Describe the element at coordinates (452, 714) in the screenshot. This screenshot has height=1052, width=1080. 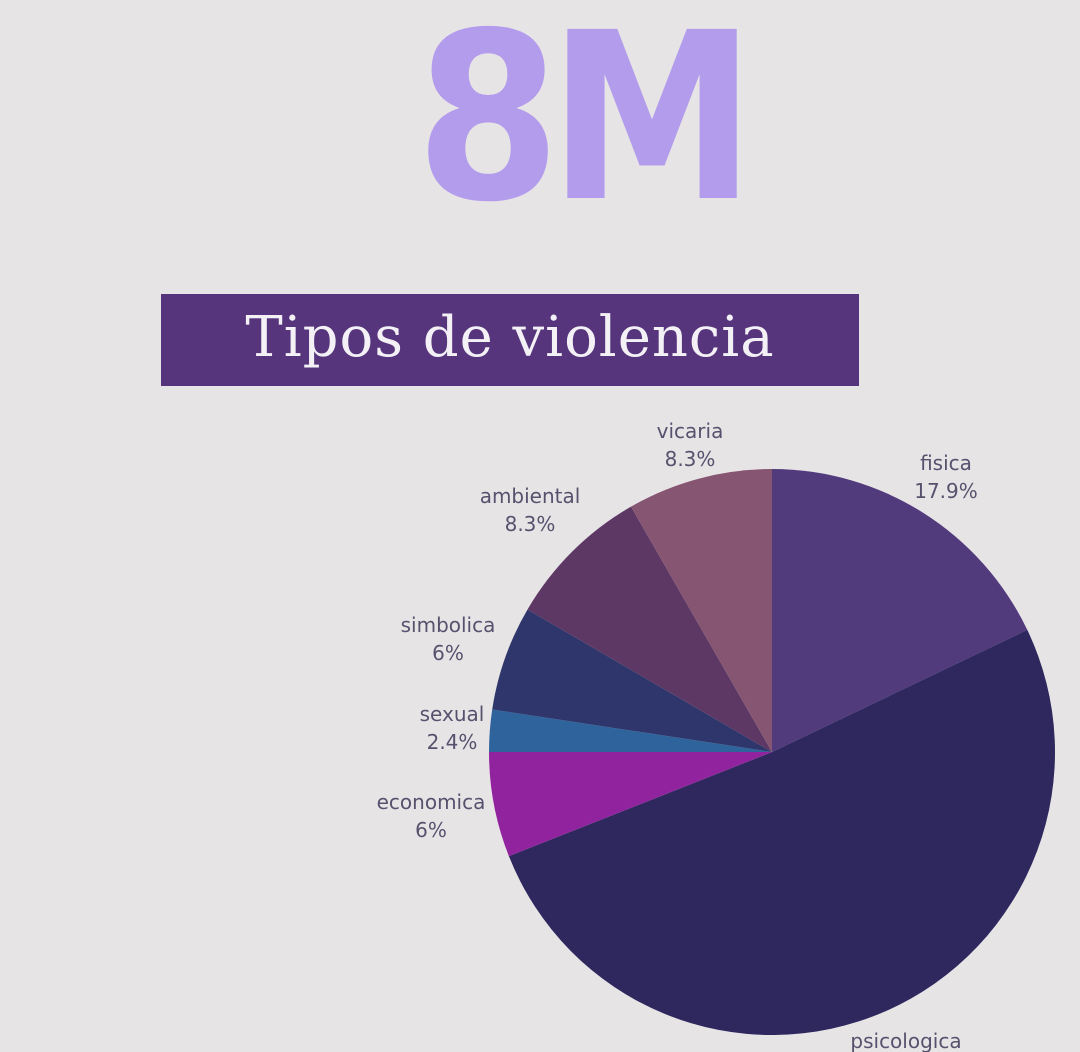
I see `slice-label-sexual: sexual` at that location.